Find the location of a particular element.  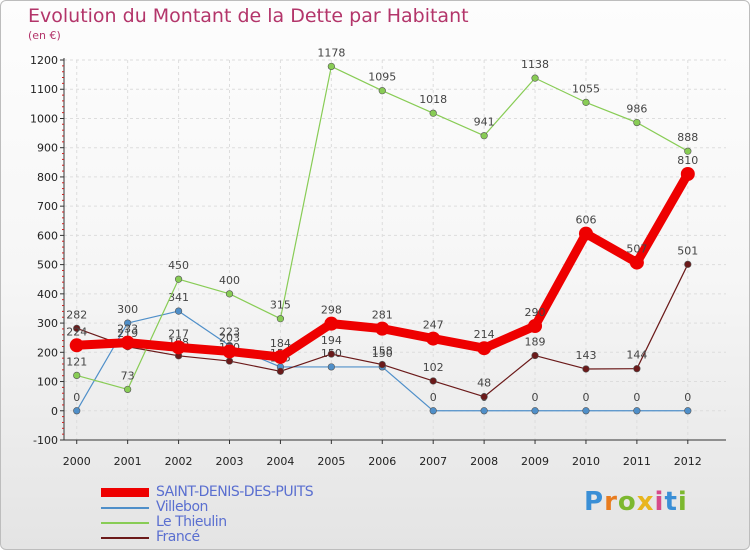

data-label: 143 is located at coordinates (585, 355).